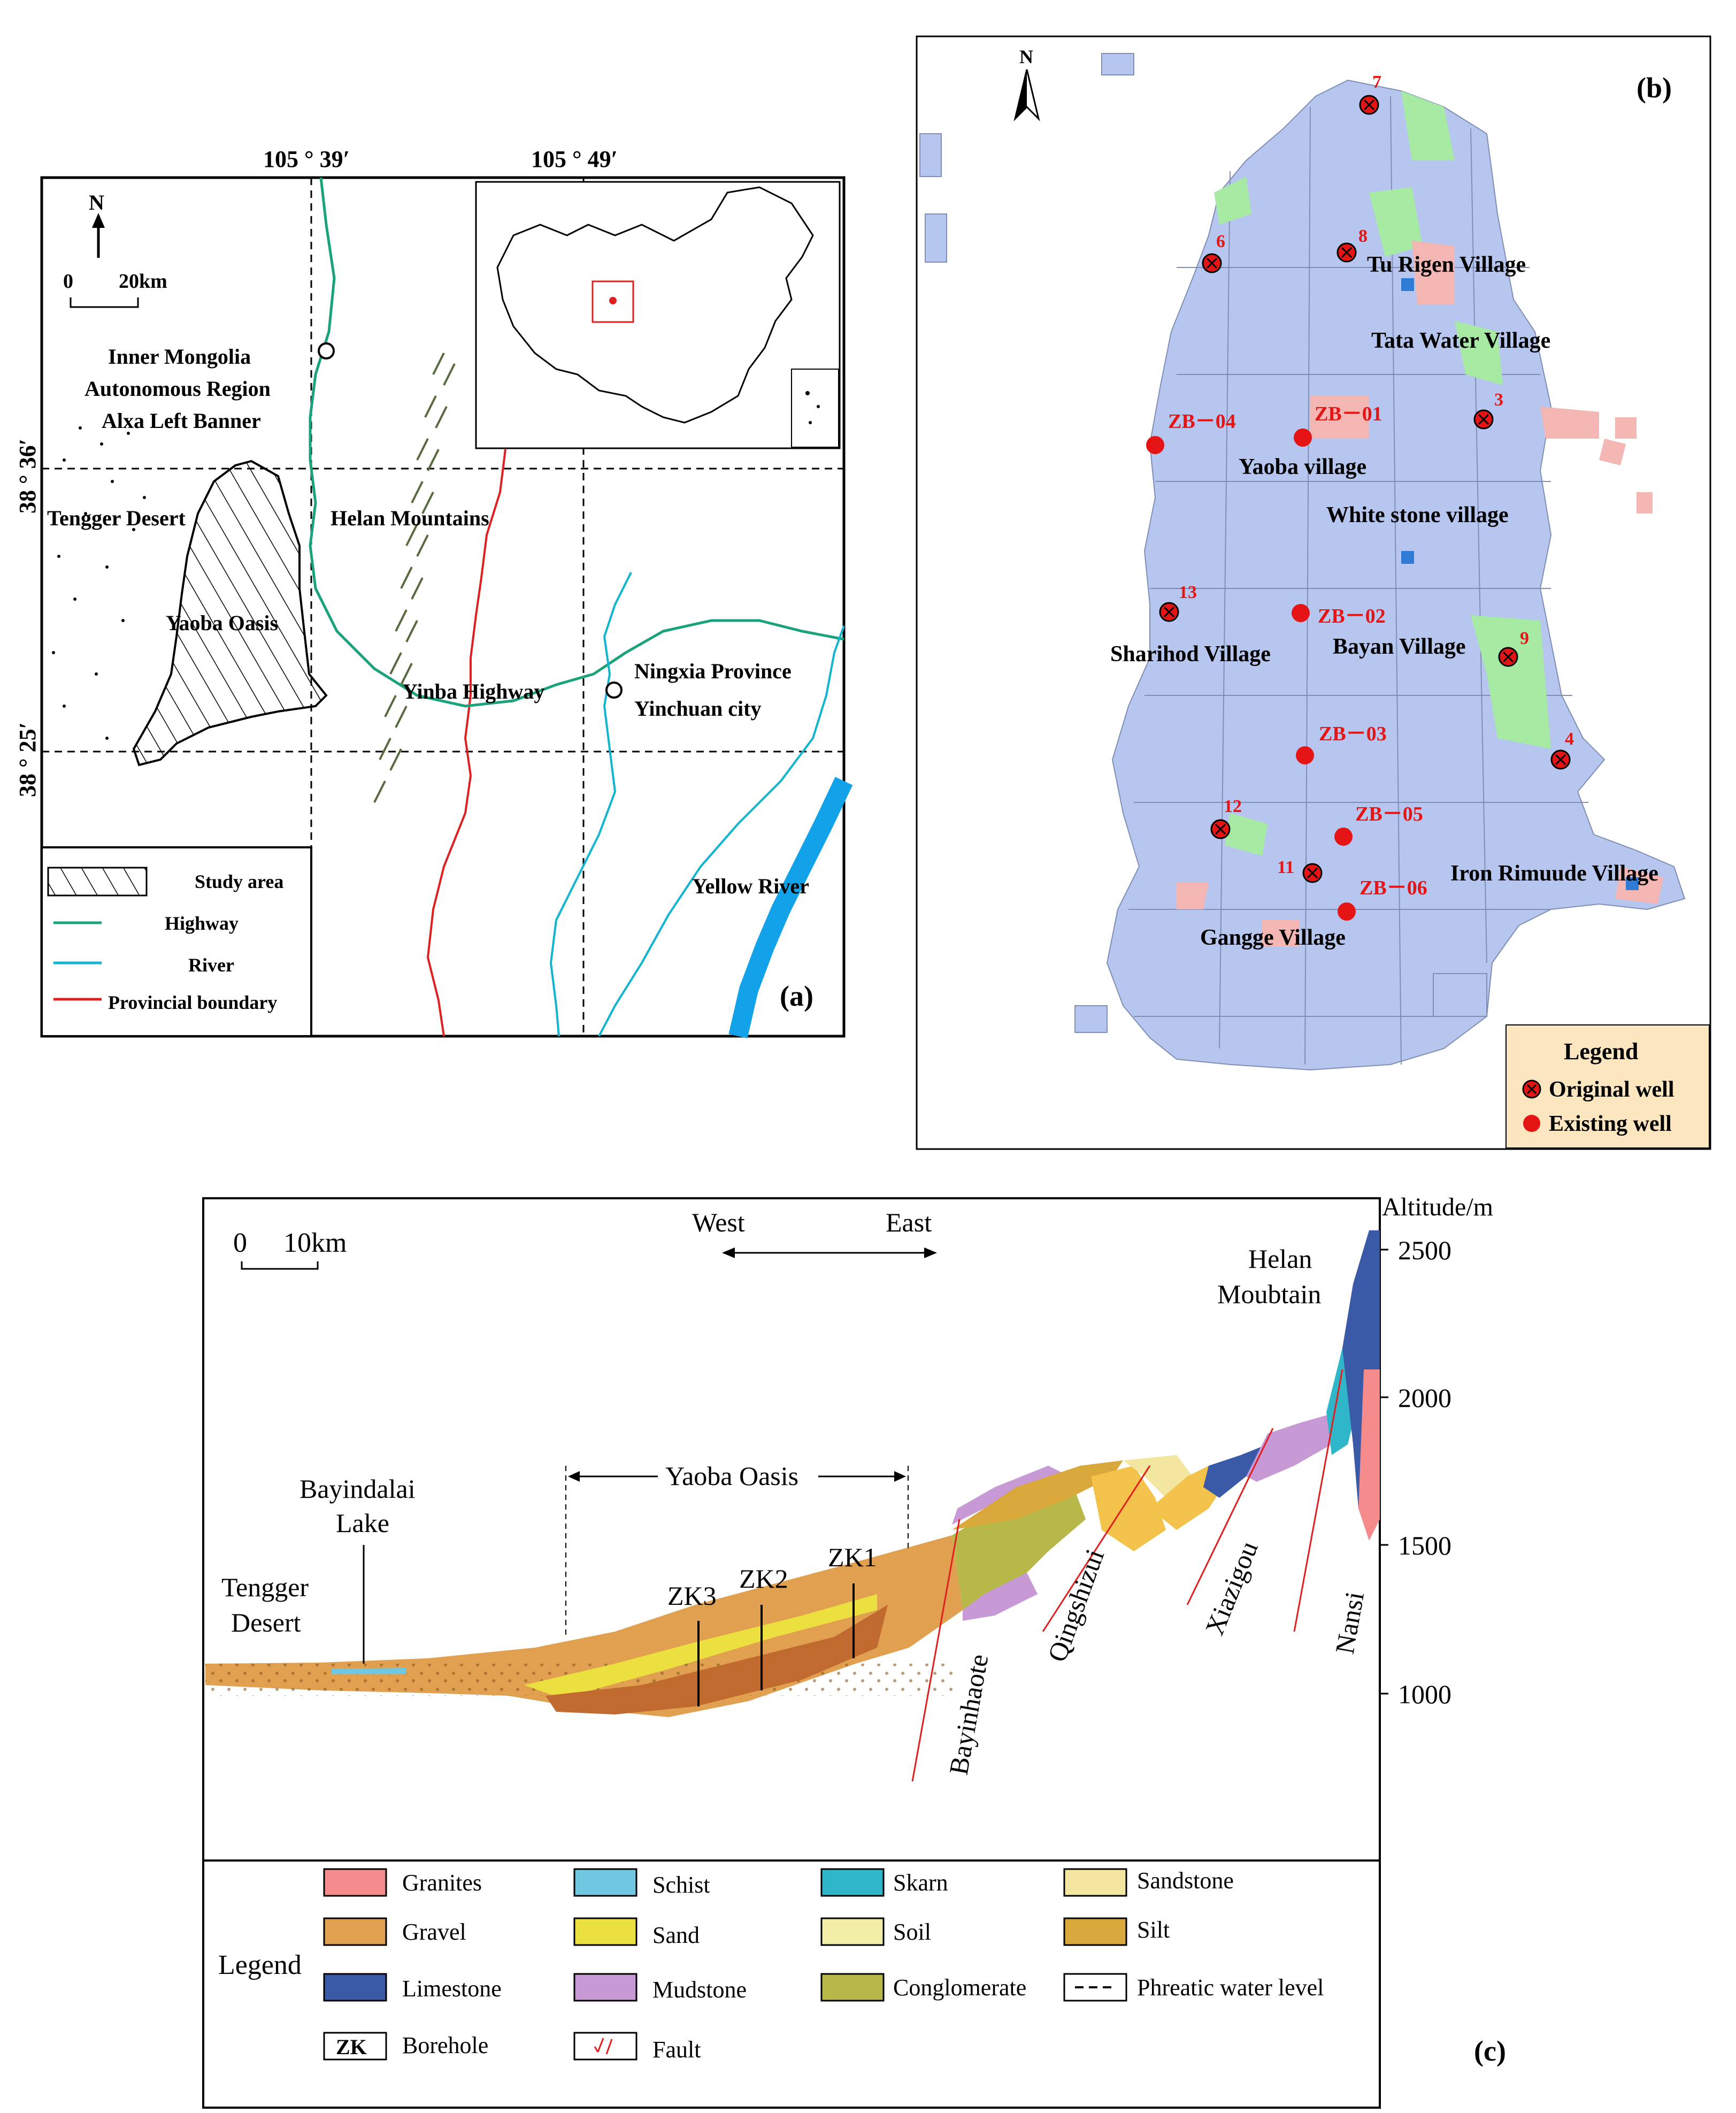 This screenshot has width=1736, height=2113. What do you see at coordinates (1190, 654) in the screenshot?
I see `village-label: Sharihod Village` at bounding box center [1190, 654].